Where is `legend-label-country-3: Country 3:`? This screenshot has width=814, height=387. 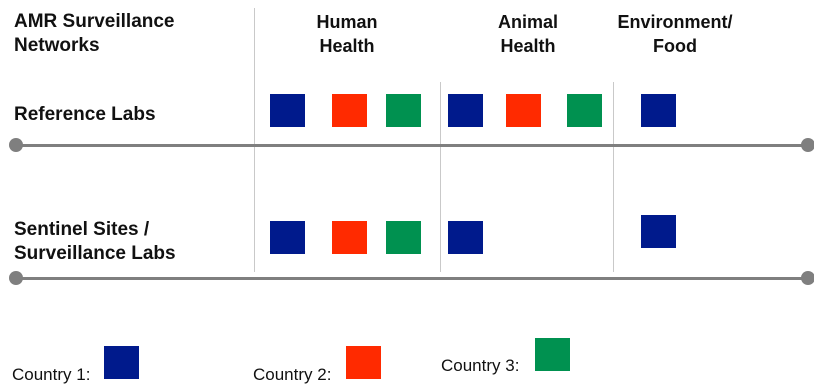
legend-label-country-3: Country 3: is located at coordinates (480, 365).